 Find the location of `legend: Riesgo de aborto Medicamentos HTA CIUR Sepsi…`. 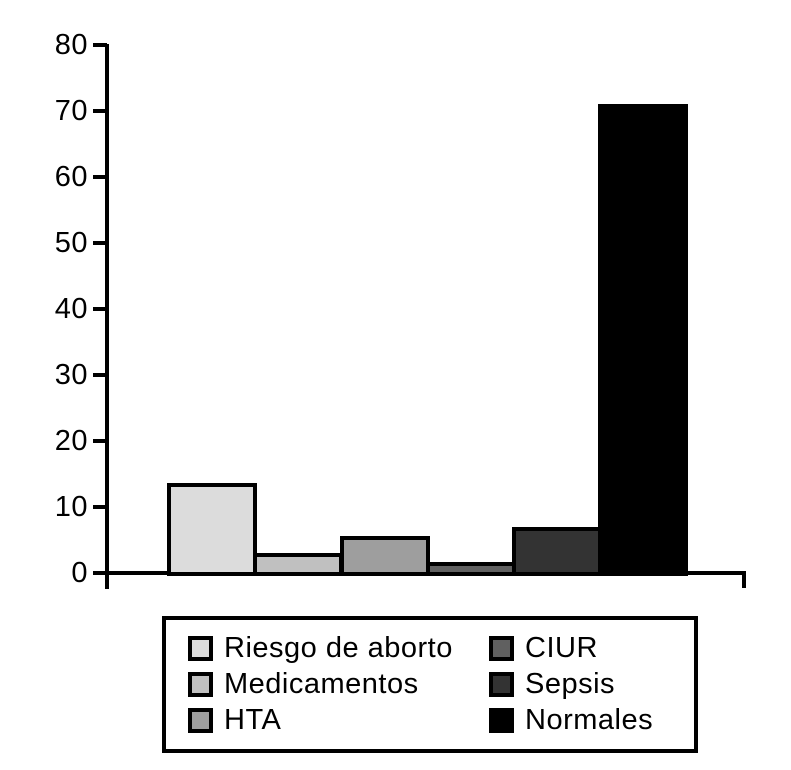

legend: Riesgo de aborto Medicamentos HTA CIUR Sepsi… is located at coordinates (430, 684).